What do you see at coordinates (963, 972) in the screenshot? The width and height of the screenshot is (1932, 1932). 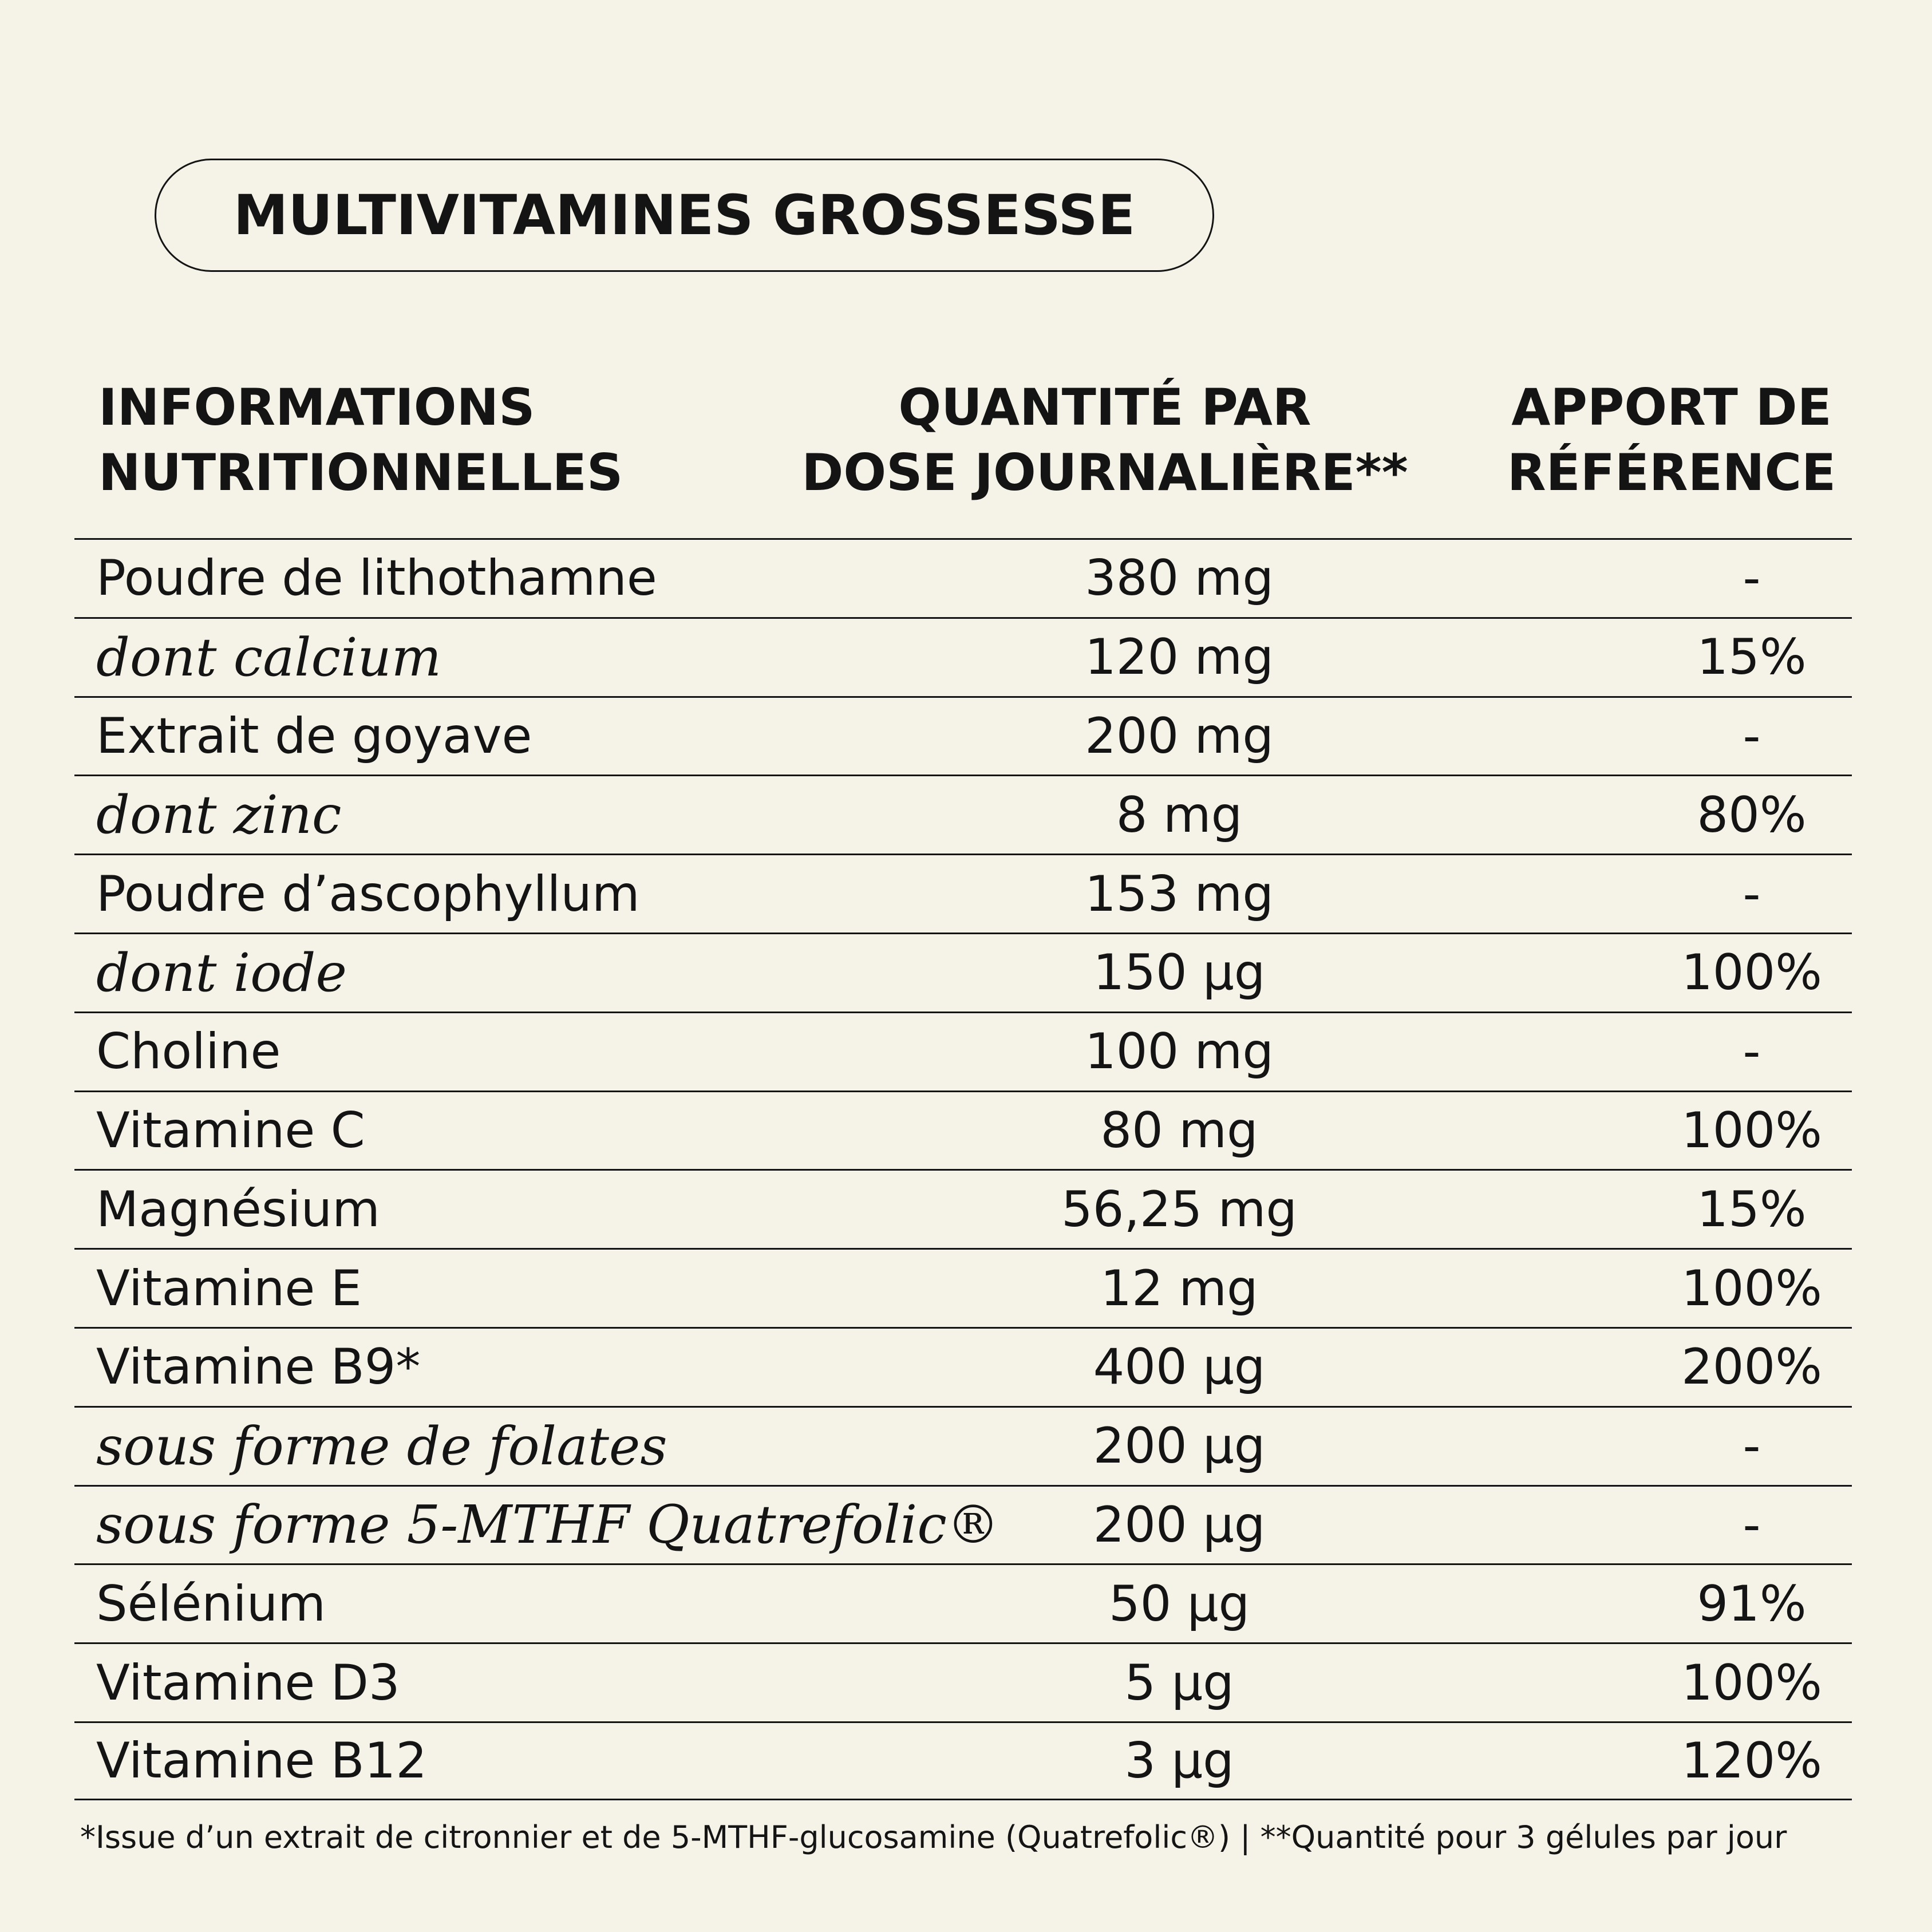 I see `table-row: dont iode 150 µg 100%` at bounding box center [963, 972].